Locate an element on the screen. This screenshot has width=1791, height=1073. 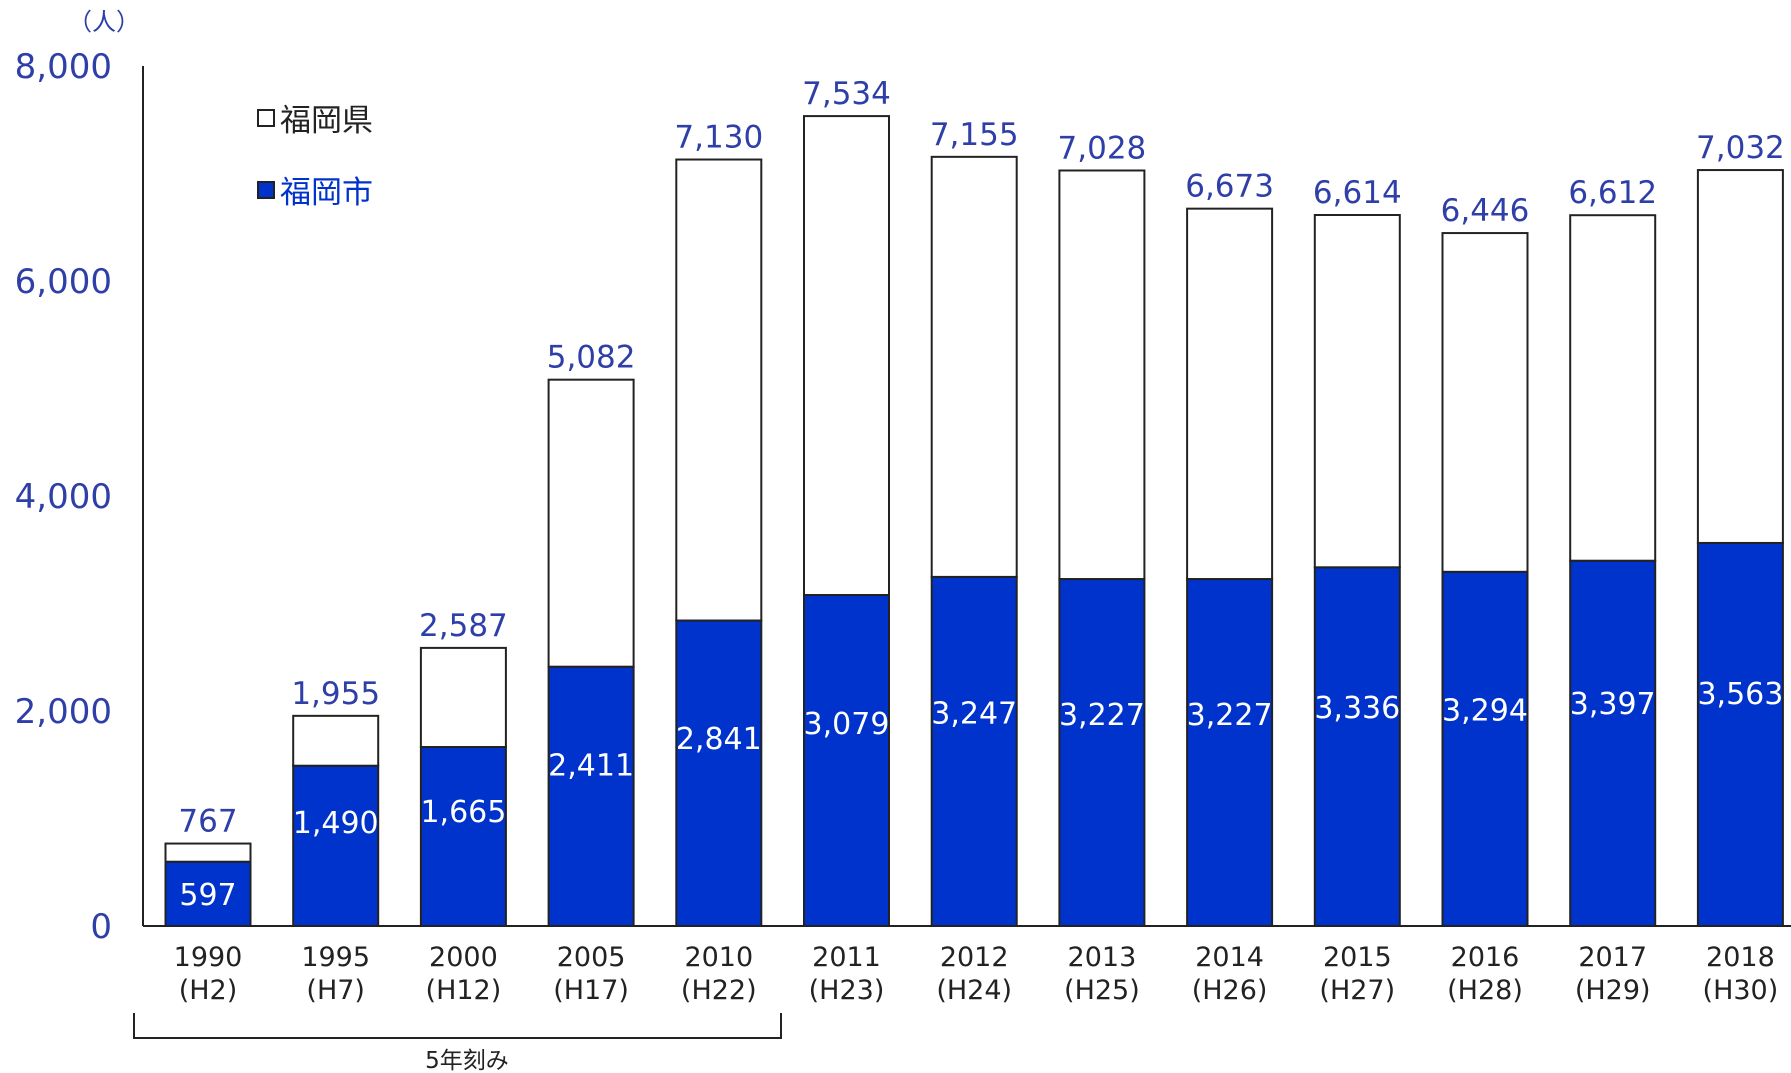
legend-label-prefecture: 福岡県 is located at coordinates (326, 121).